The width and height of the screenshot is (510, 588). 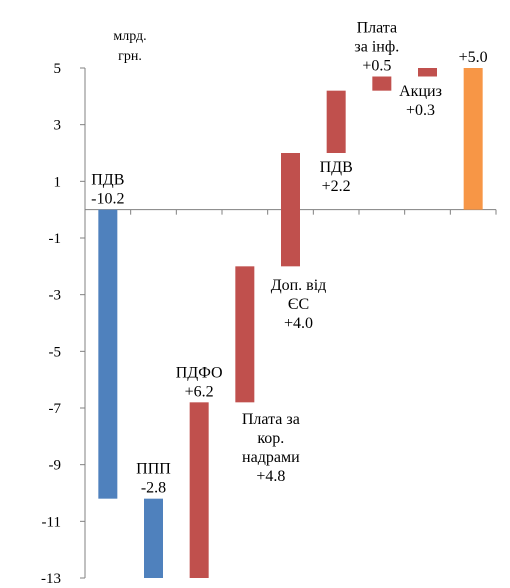 What do you see at coordinates (55, 352) in the screenshot?
I see `y-tick-label: -5` at bounding box center [55, 352].